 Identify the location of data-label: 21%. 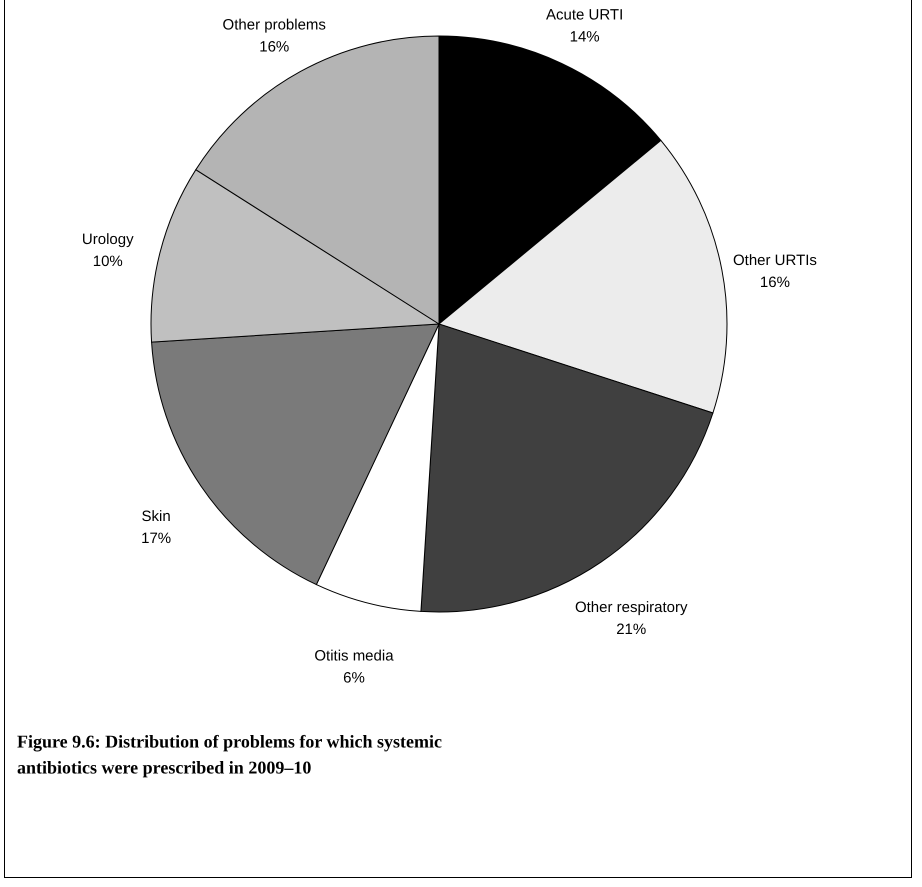
(631, 629).